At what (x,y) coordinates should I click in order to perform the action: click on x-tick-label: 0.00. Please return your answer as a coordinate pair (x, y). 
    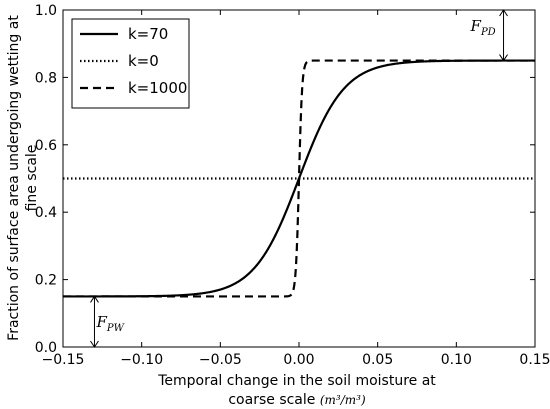
    Looking at the image, I should click on (298, 360).